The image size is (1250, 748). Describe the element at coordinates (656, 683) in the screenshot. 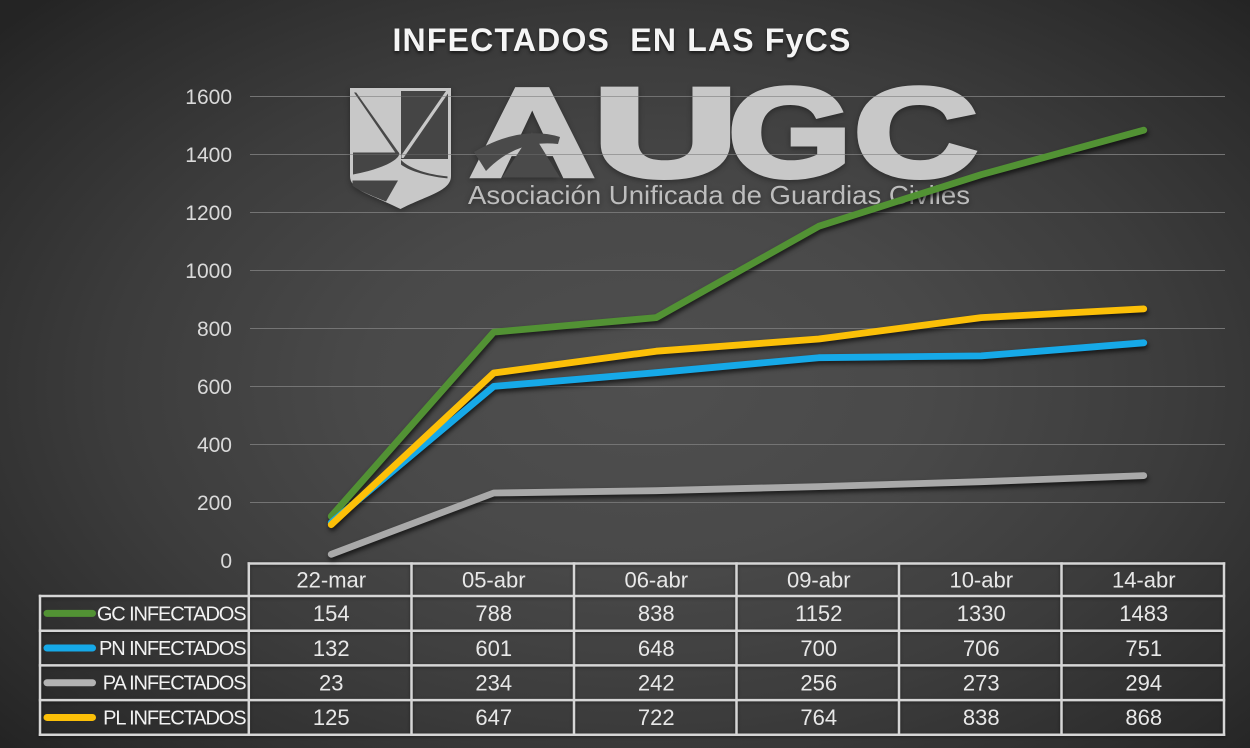

I see `svg-text: 242` at that location.